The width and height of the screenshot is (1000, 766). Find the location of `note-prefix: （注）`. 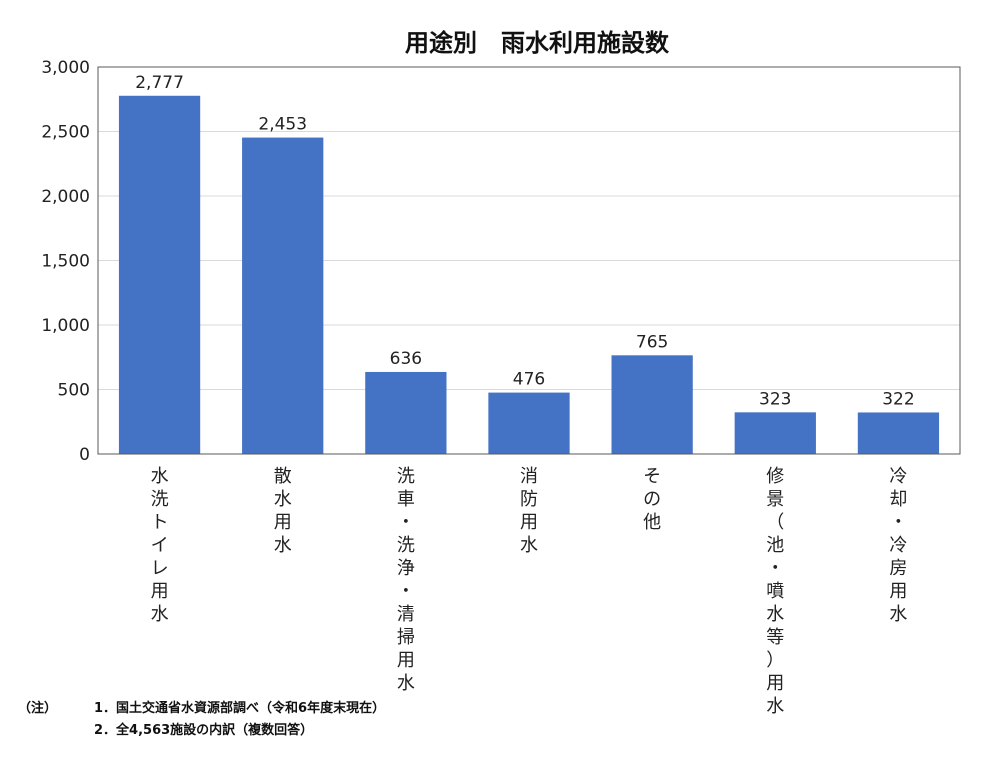

note-prefix: （注） is located at coordinates (38, 708).